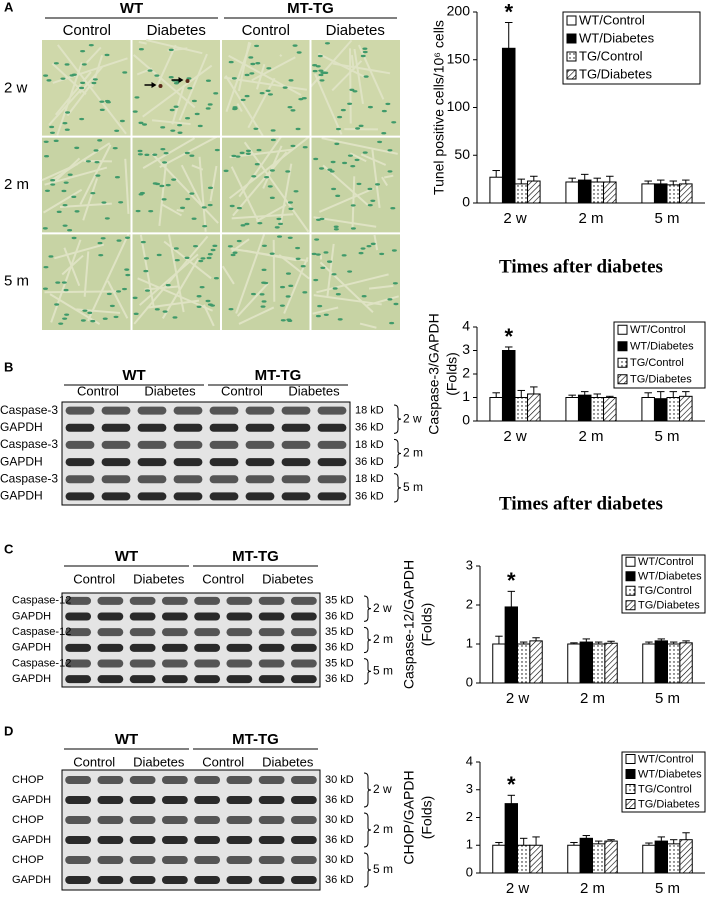 This screenshot has width=720, height=902. What do you see at coordinates (666, 436) in the screenshot?
I see `x-tick-label: 5 m` at bounding box center [666, 436].